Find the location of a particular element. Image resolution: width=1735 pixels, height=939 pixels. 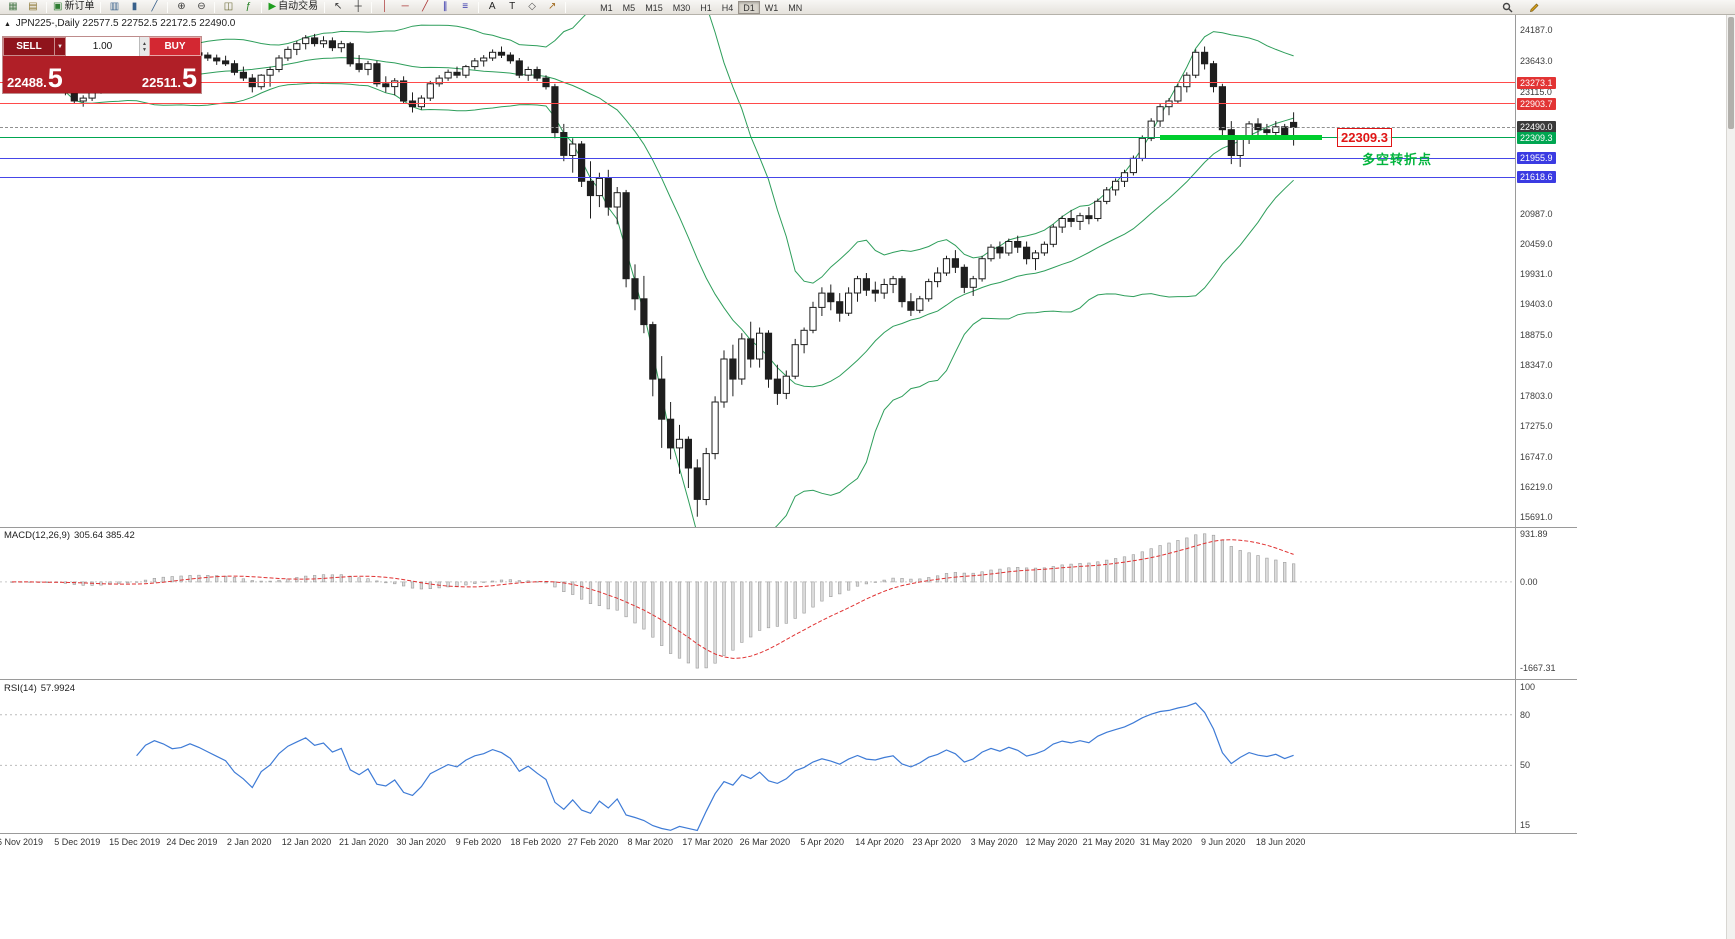

crosshair-button: ┼ is located at coordinates (358, 7).